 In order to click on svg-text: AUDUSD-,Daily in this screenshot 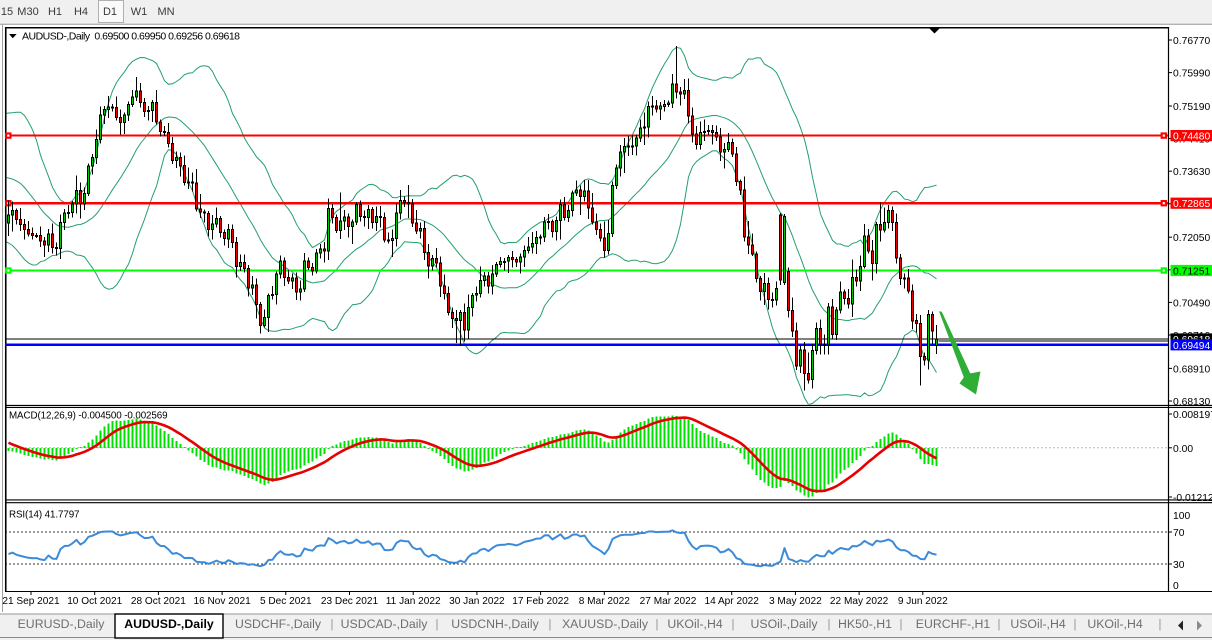, I will do `click(169, 624)`.